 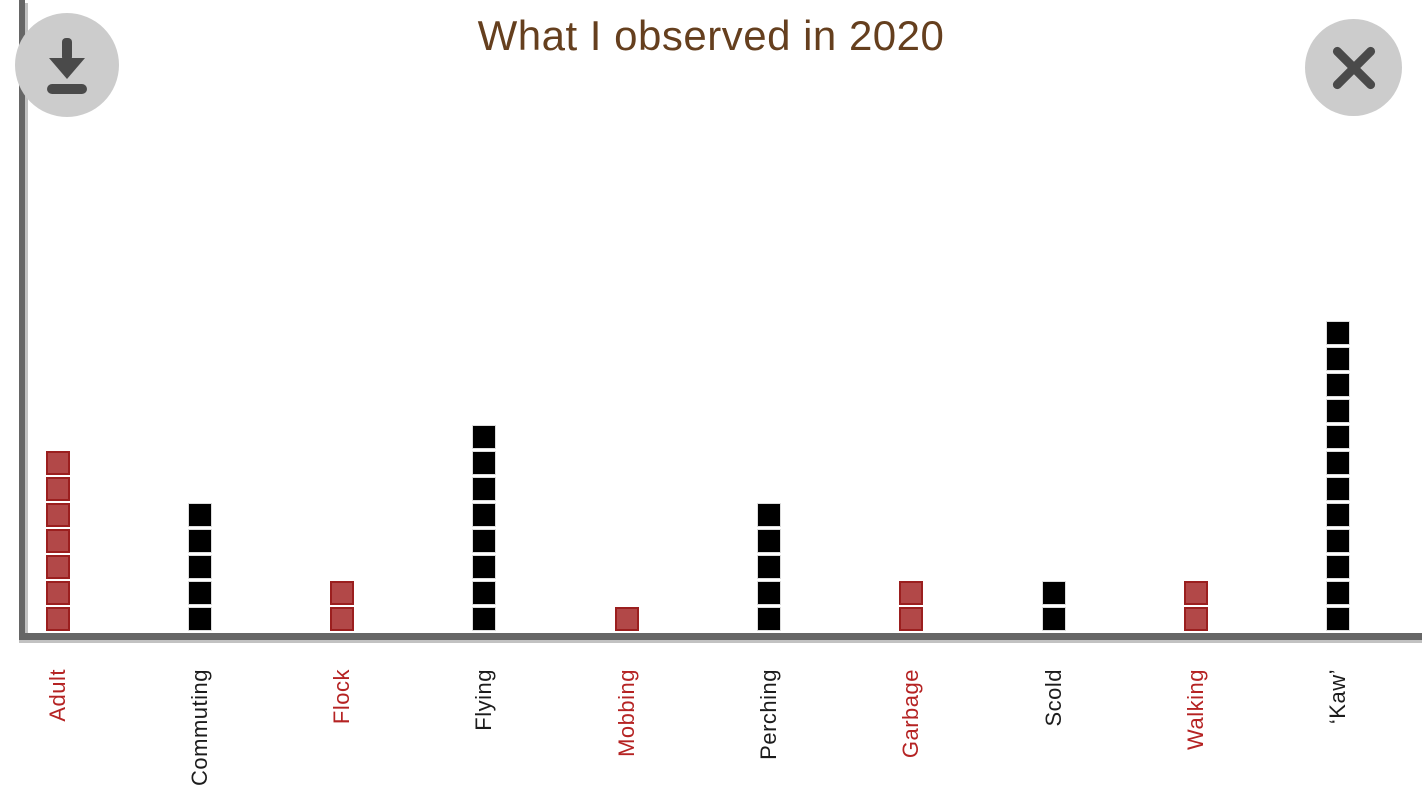 What do you see at coordinates (199, 727) in the screenshot?
I see `x-axis-label-commuting: Commuting` at bounding box center [199, 727].